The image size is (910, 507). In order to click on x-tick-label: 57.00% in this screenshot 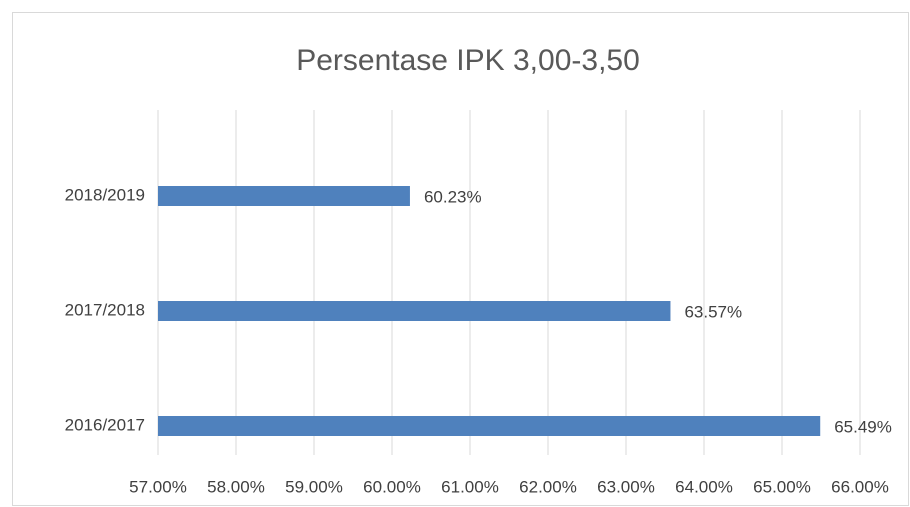, I will do `click(158, 486)`.